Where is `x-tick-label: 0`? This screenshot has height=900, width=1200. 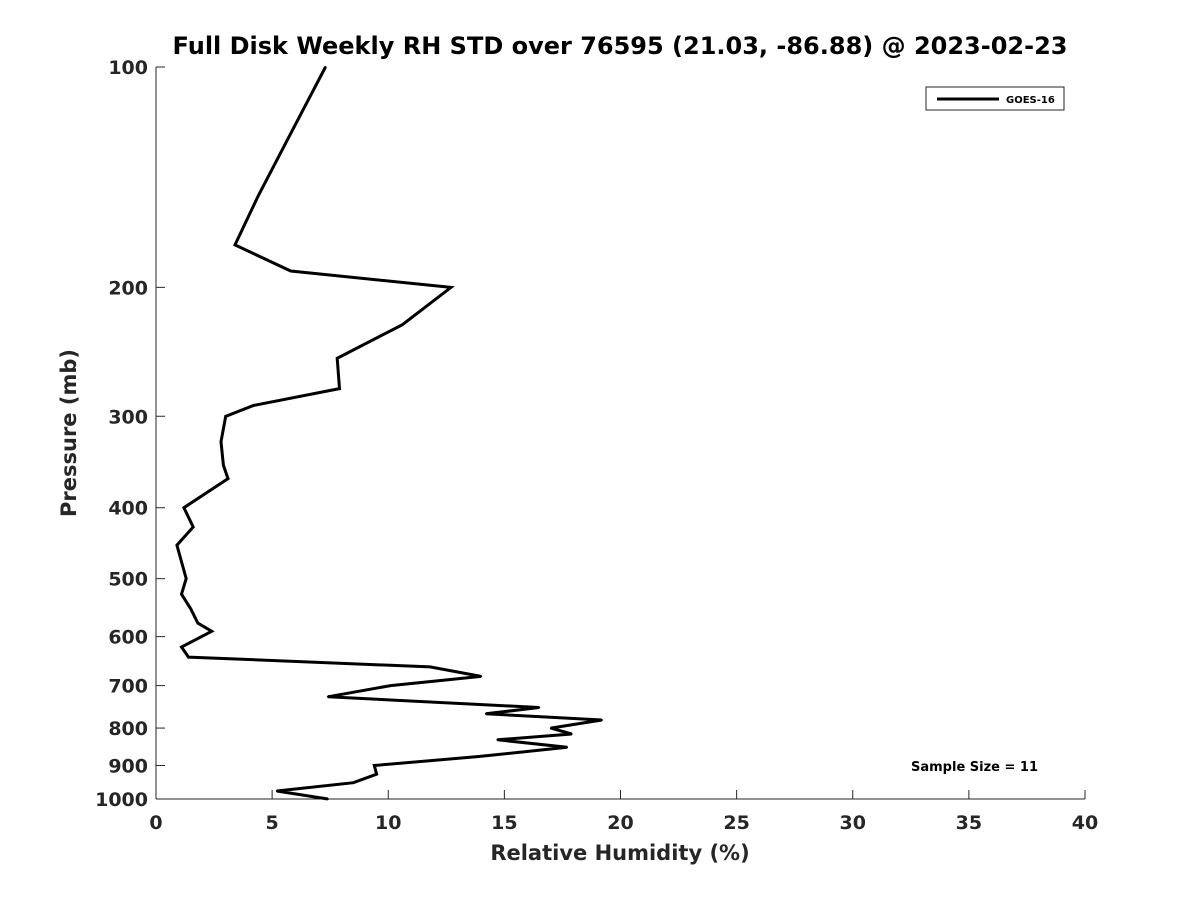
x-tick-label: 0 is located at coordinates (155, 823).